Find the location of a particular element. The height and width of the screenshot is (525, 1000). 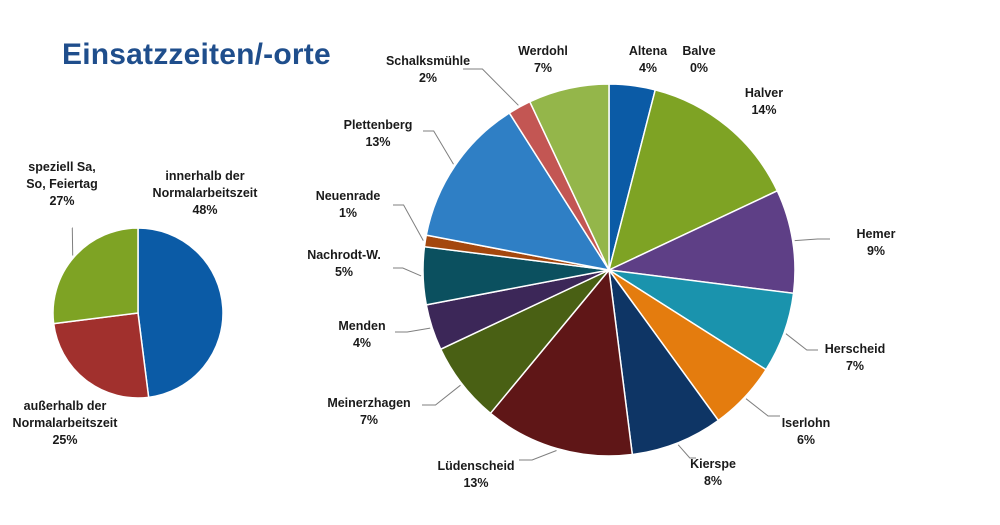

slice-label-kierspe: Kierspe 8% is located at coordinates (713, 472).